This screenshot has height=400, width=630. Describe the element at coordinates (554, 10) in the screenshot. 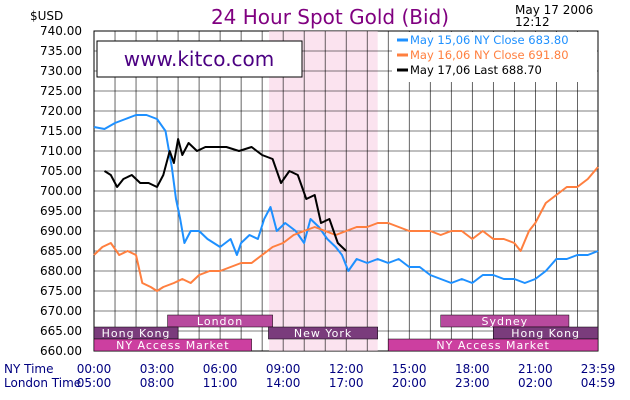

I see `timestamp-date: May 17 2006` at that location.